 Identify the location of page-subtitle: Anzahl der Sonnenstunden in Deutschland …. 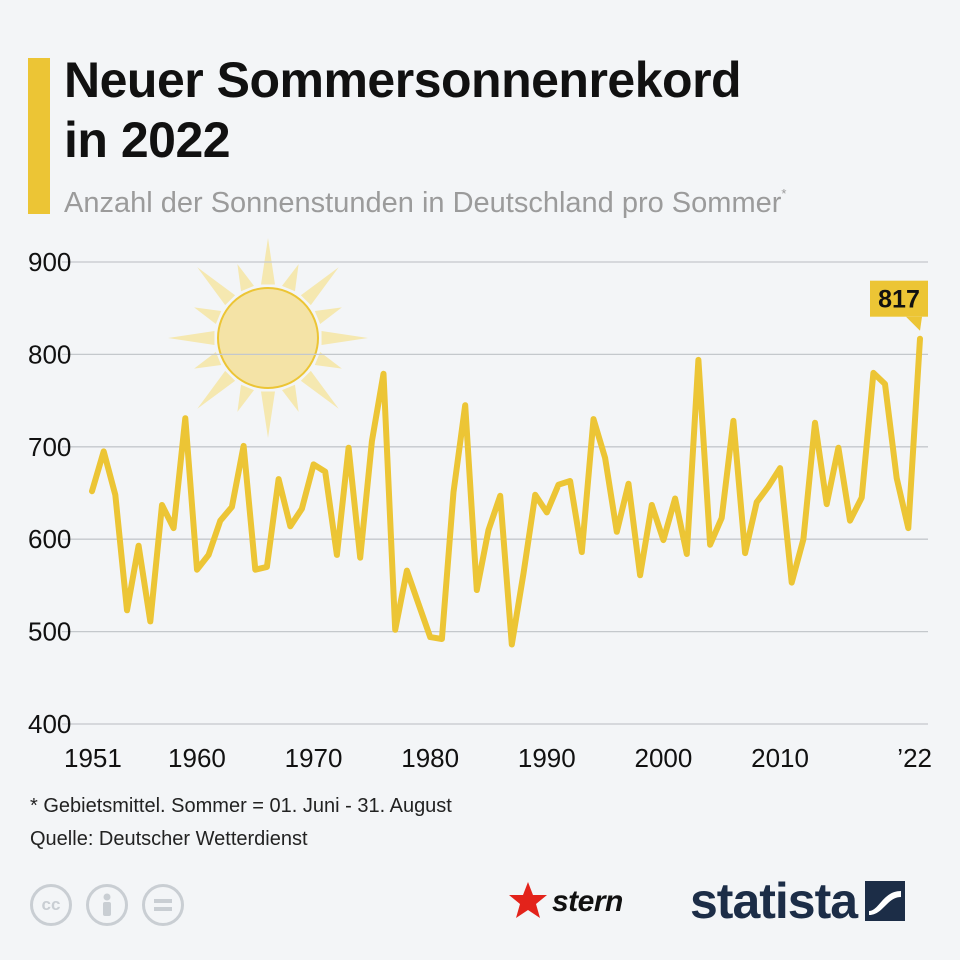
(425, 203).